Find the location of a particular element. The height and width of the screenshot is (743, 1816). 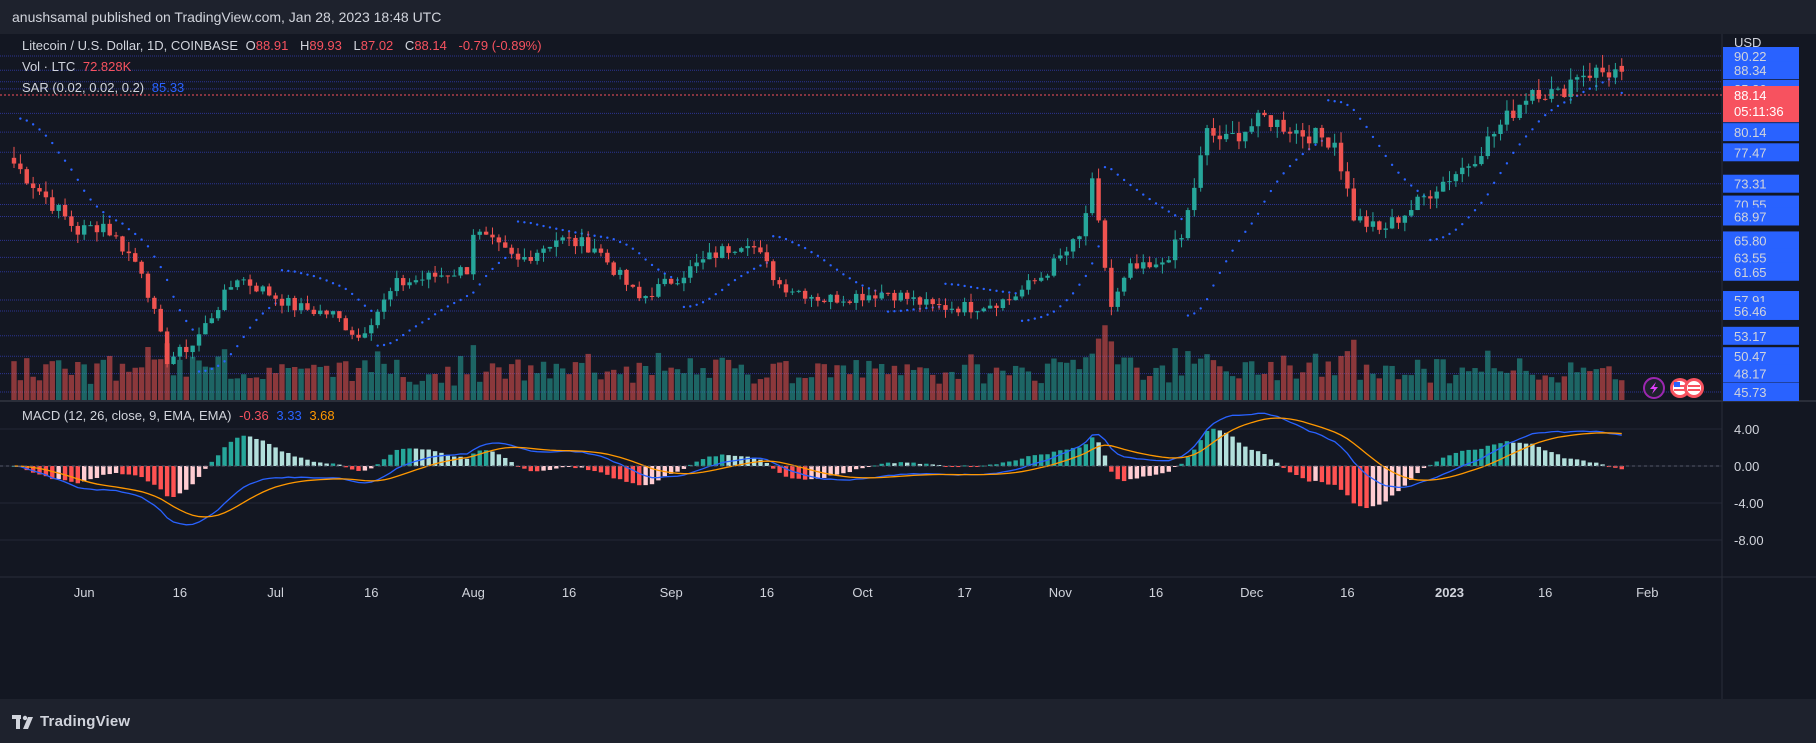

volume-legend: Vol · LTC 72.828K is located at coordinates (78, 66).